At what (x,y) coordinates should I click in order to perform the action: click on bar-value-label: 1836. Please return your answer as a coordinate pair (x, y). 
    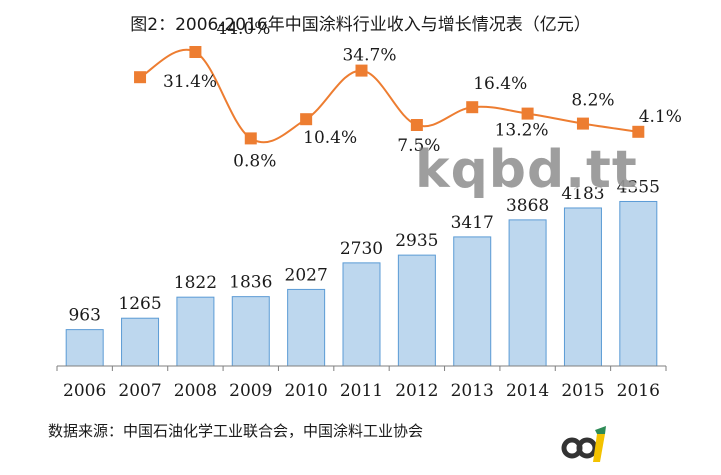
    Looking at the image, I should click on (250, 283).